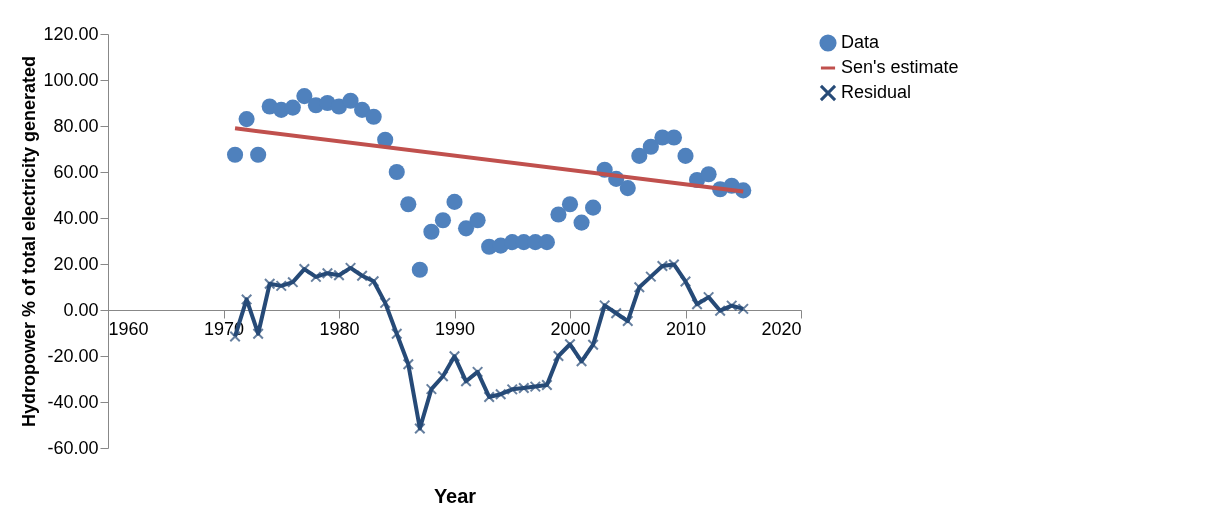  I want to click on y-tick-label: 120.00, so click(71, 33).